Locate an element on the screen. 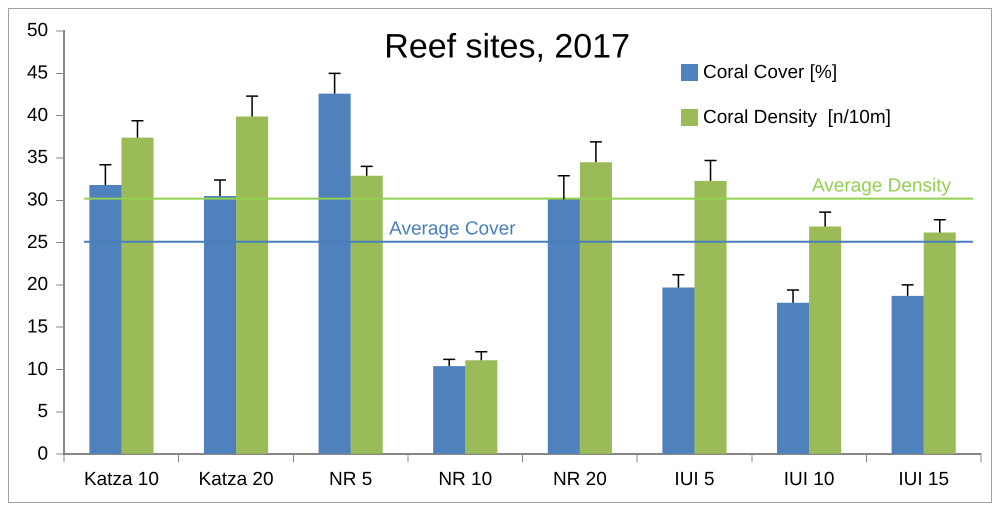  x-tick-label: IUI 5 is located at coordinates (694, 479).